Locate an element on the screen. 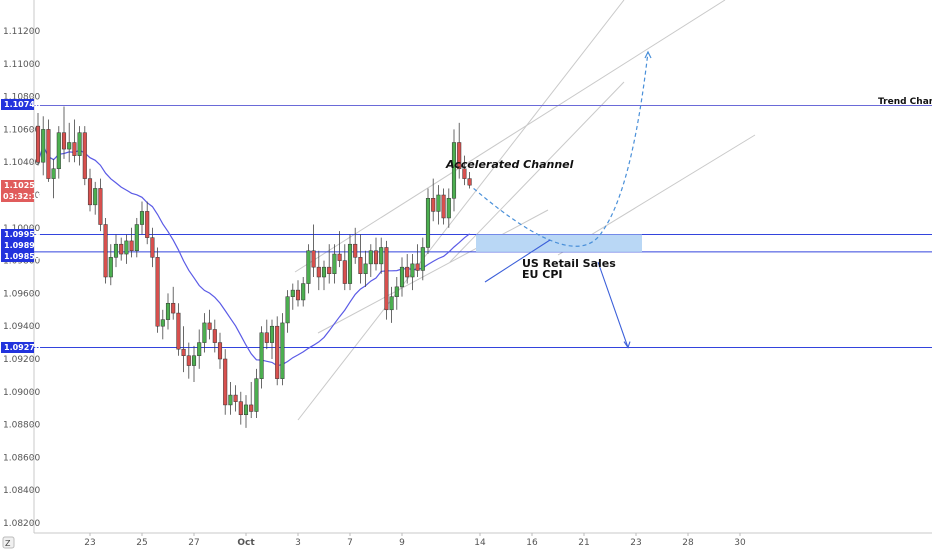  x-axis-ticks: 23 25 27 Oct 3 7 9 14 16 21 23 28 30 is located at coordinates (415, 540).